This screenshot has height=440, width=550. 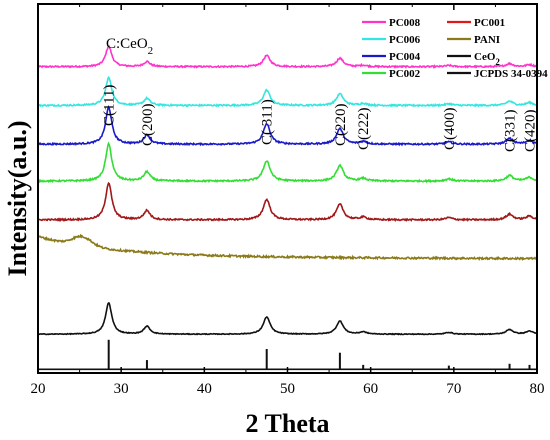 I want to click on series-ceo2, so click(x=287, y=319).